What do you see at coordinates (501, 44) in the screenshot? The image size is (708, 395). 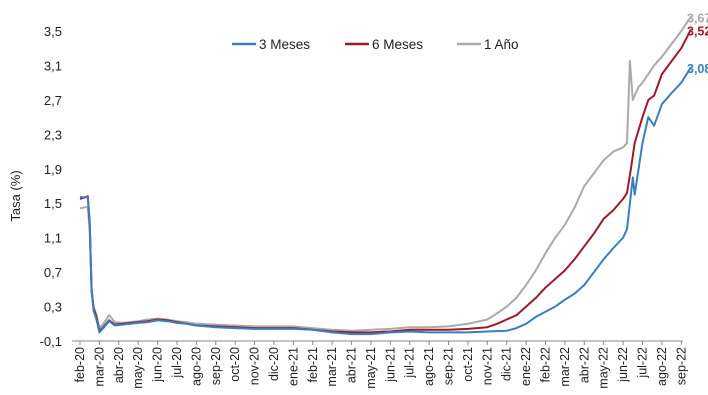 I see `legend-label: 1 Año` at bounding box center [501, 44].